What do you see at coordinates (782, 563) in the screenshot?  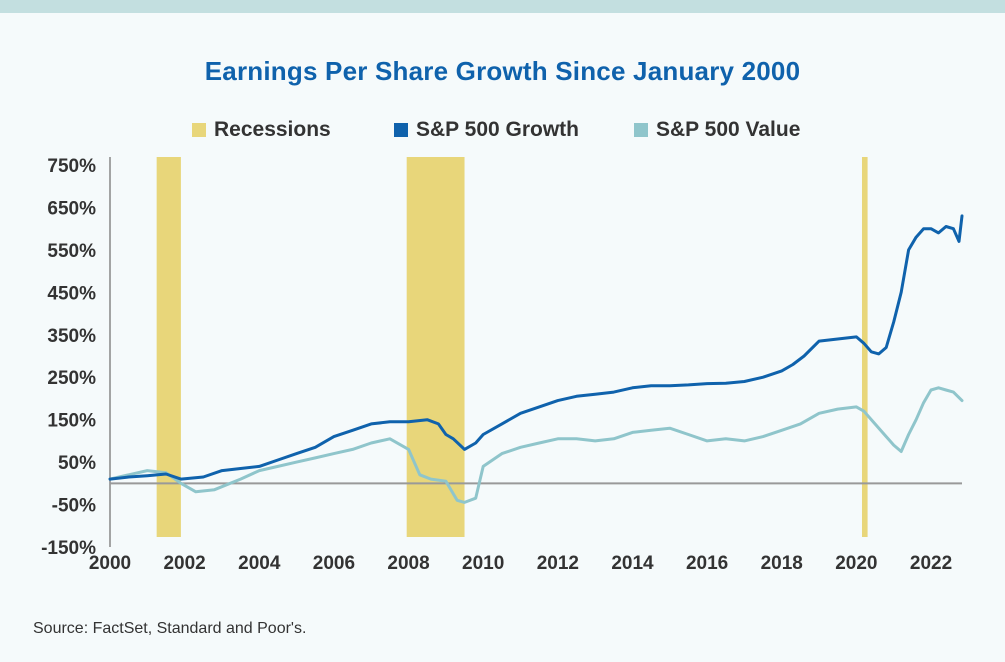 I see `x-tick-label: 2018` at bounding box center [782, 563].